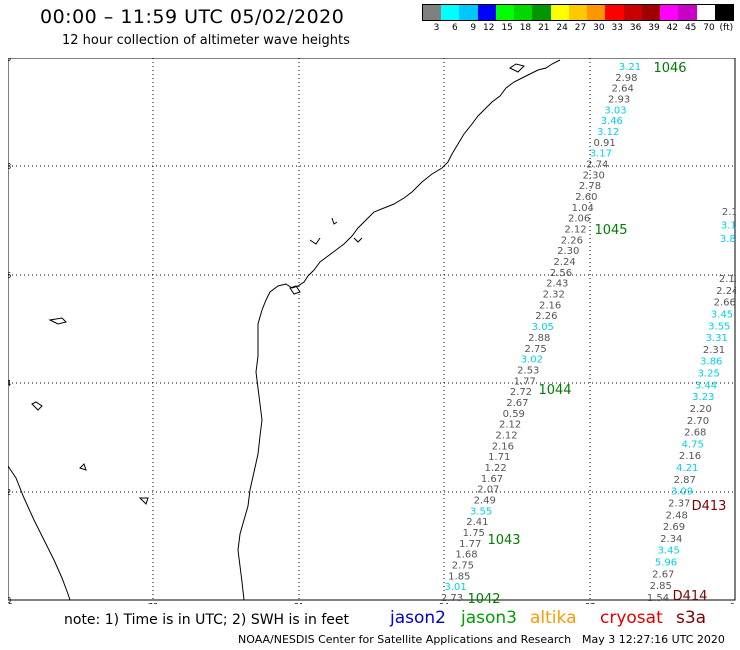  Describe the element at coordinates (485, 501) in the screenshot. I see `wave-height-value: 2.49` at that location.